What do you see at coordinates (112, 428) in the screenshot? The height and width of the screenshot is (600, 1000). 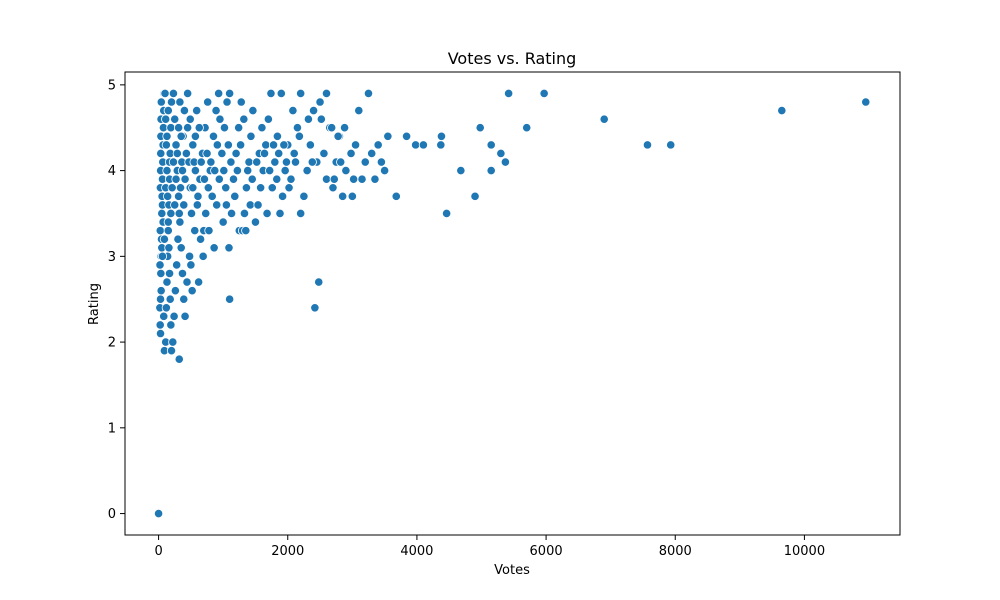 I see `y-tick-label: 1` at bounding box center [112, 428].